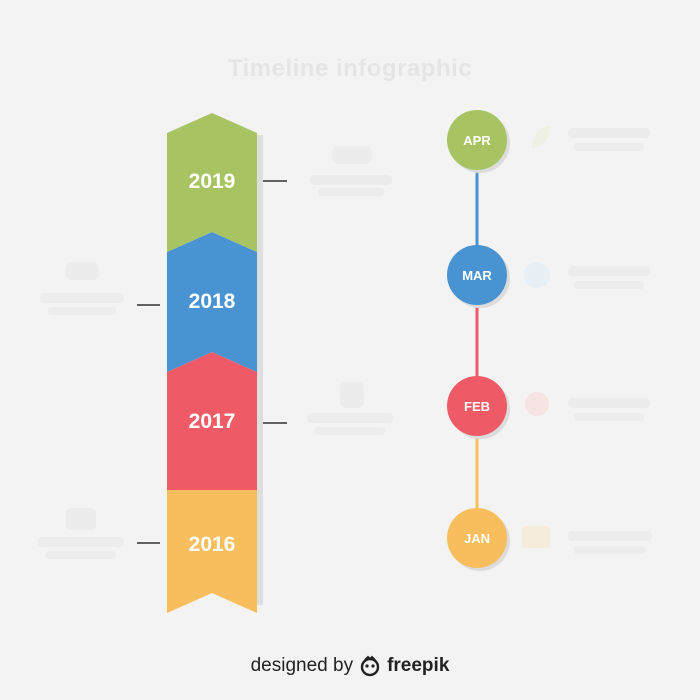 The image size is (700, 700). What do you see at coordinates (350, 68) in the screenshot?
I see `infographic-title: Timeline infographic` at bounding box center [350, 68].